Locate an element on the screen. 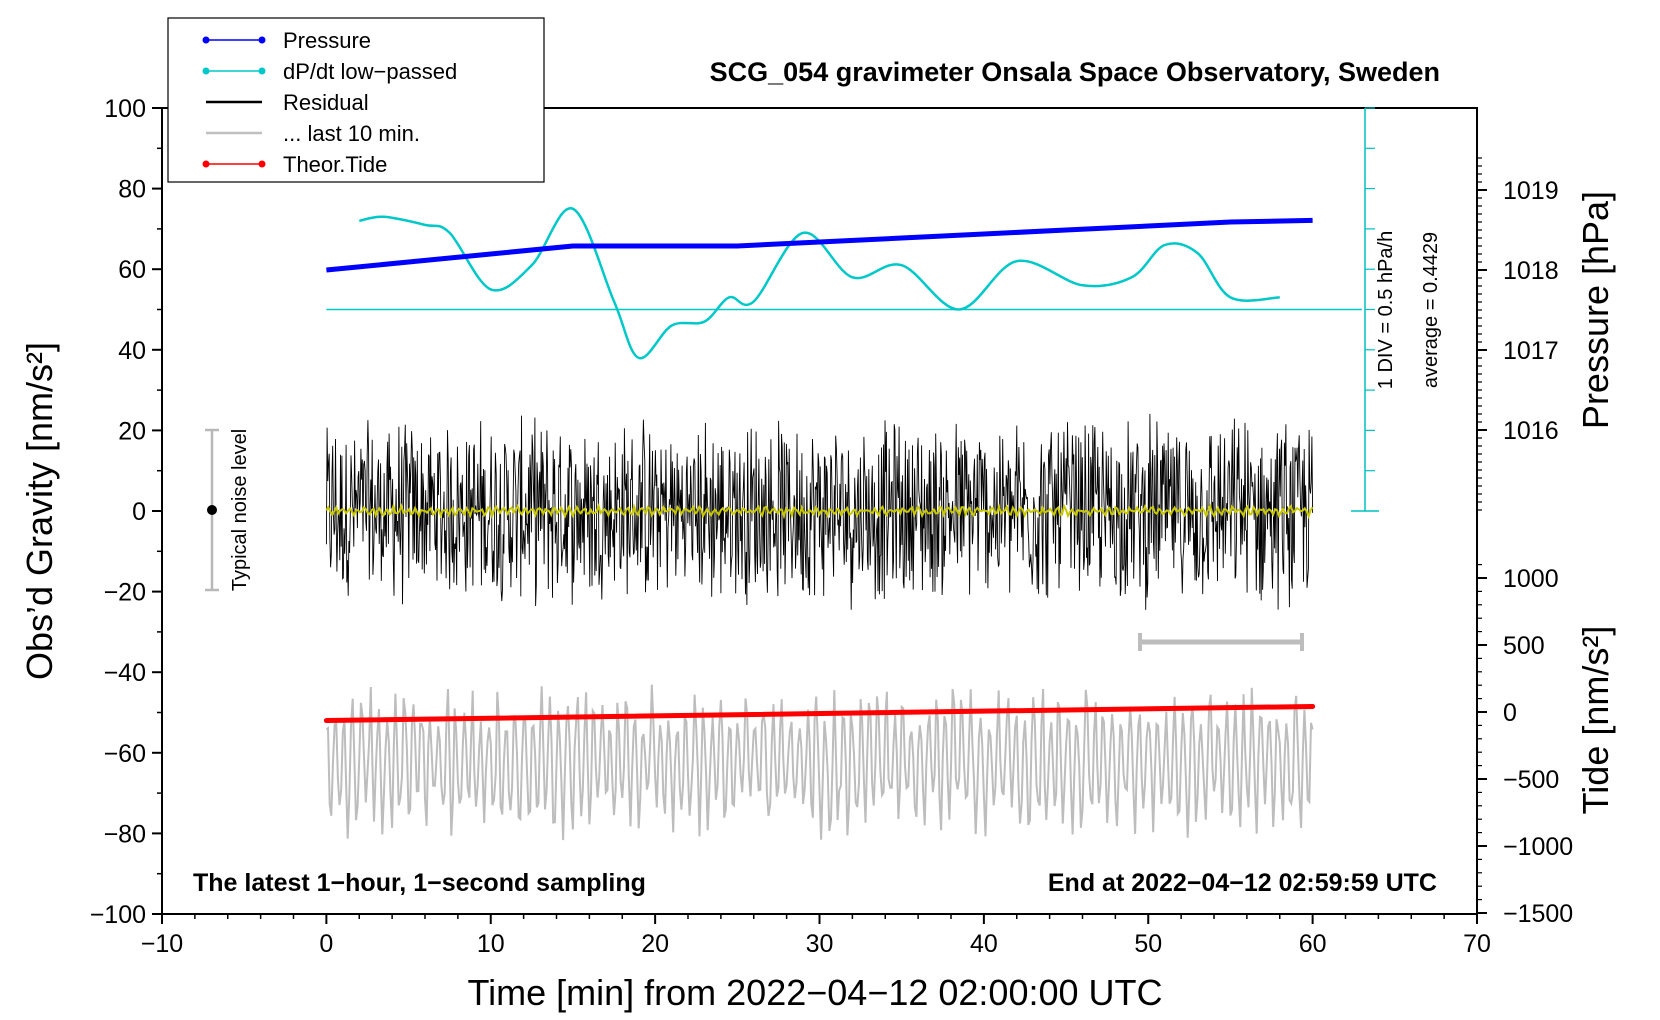  legend-label: dP/dt low−passed is located at coordinates (370, 71).